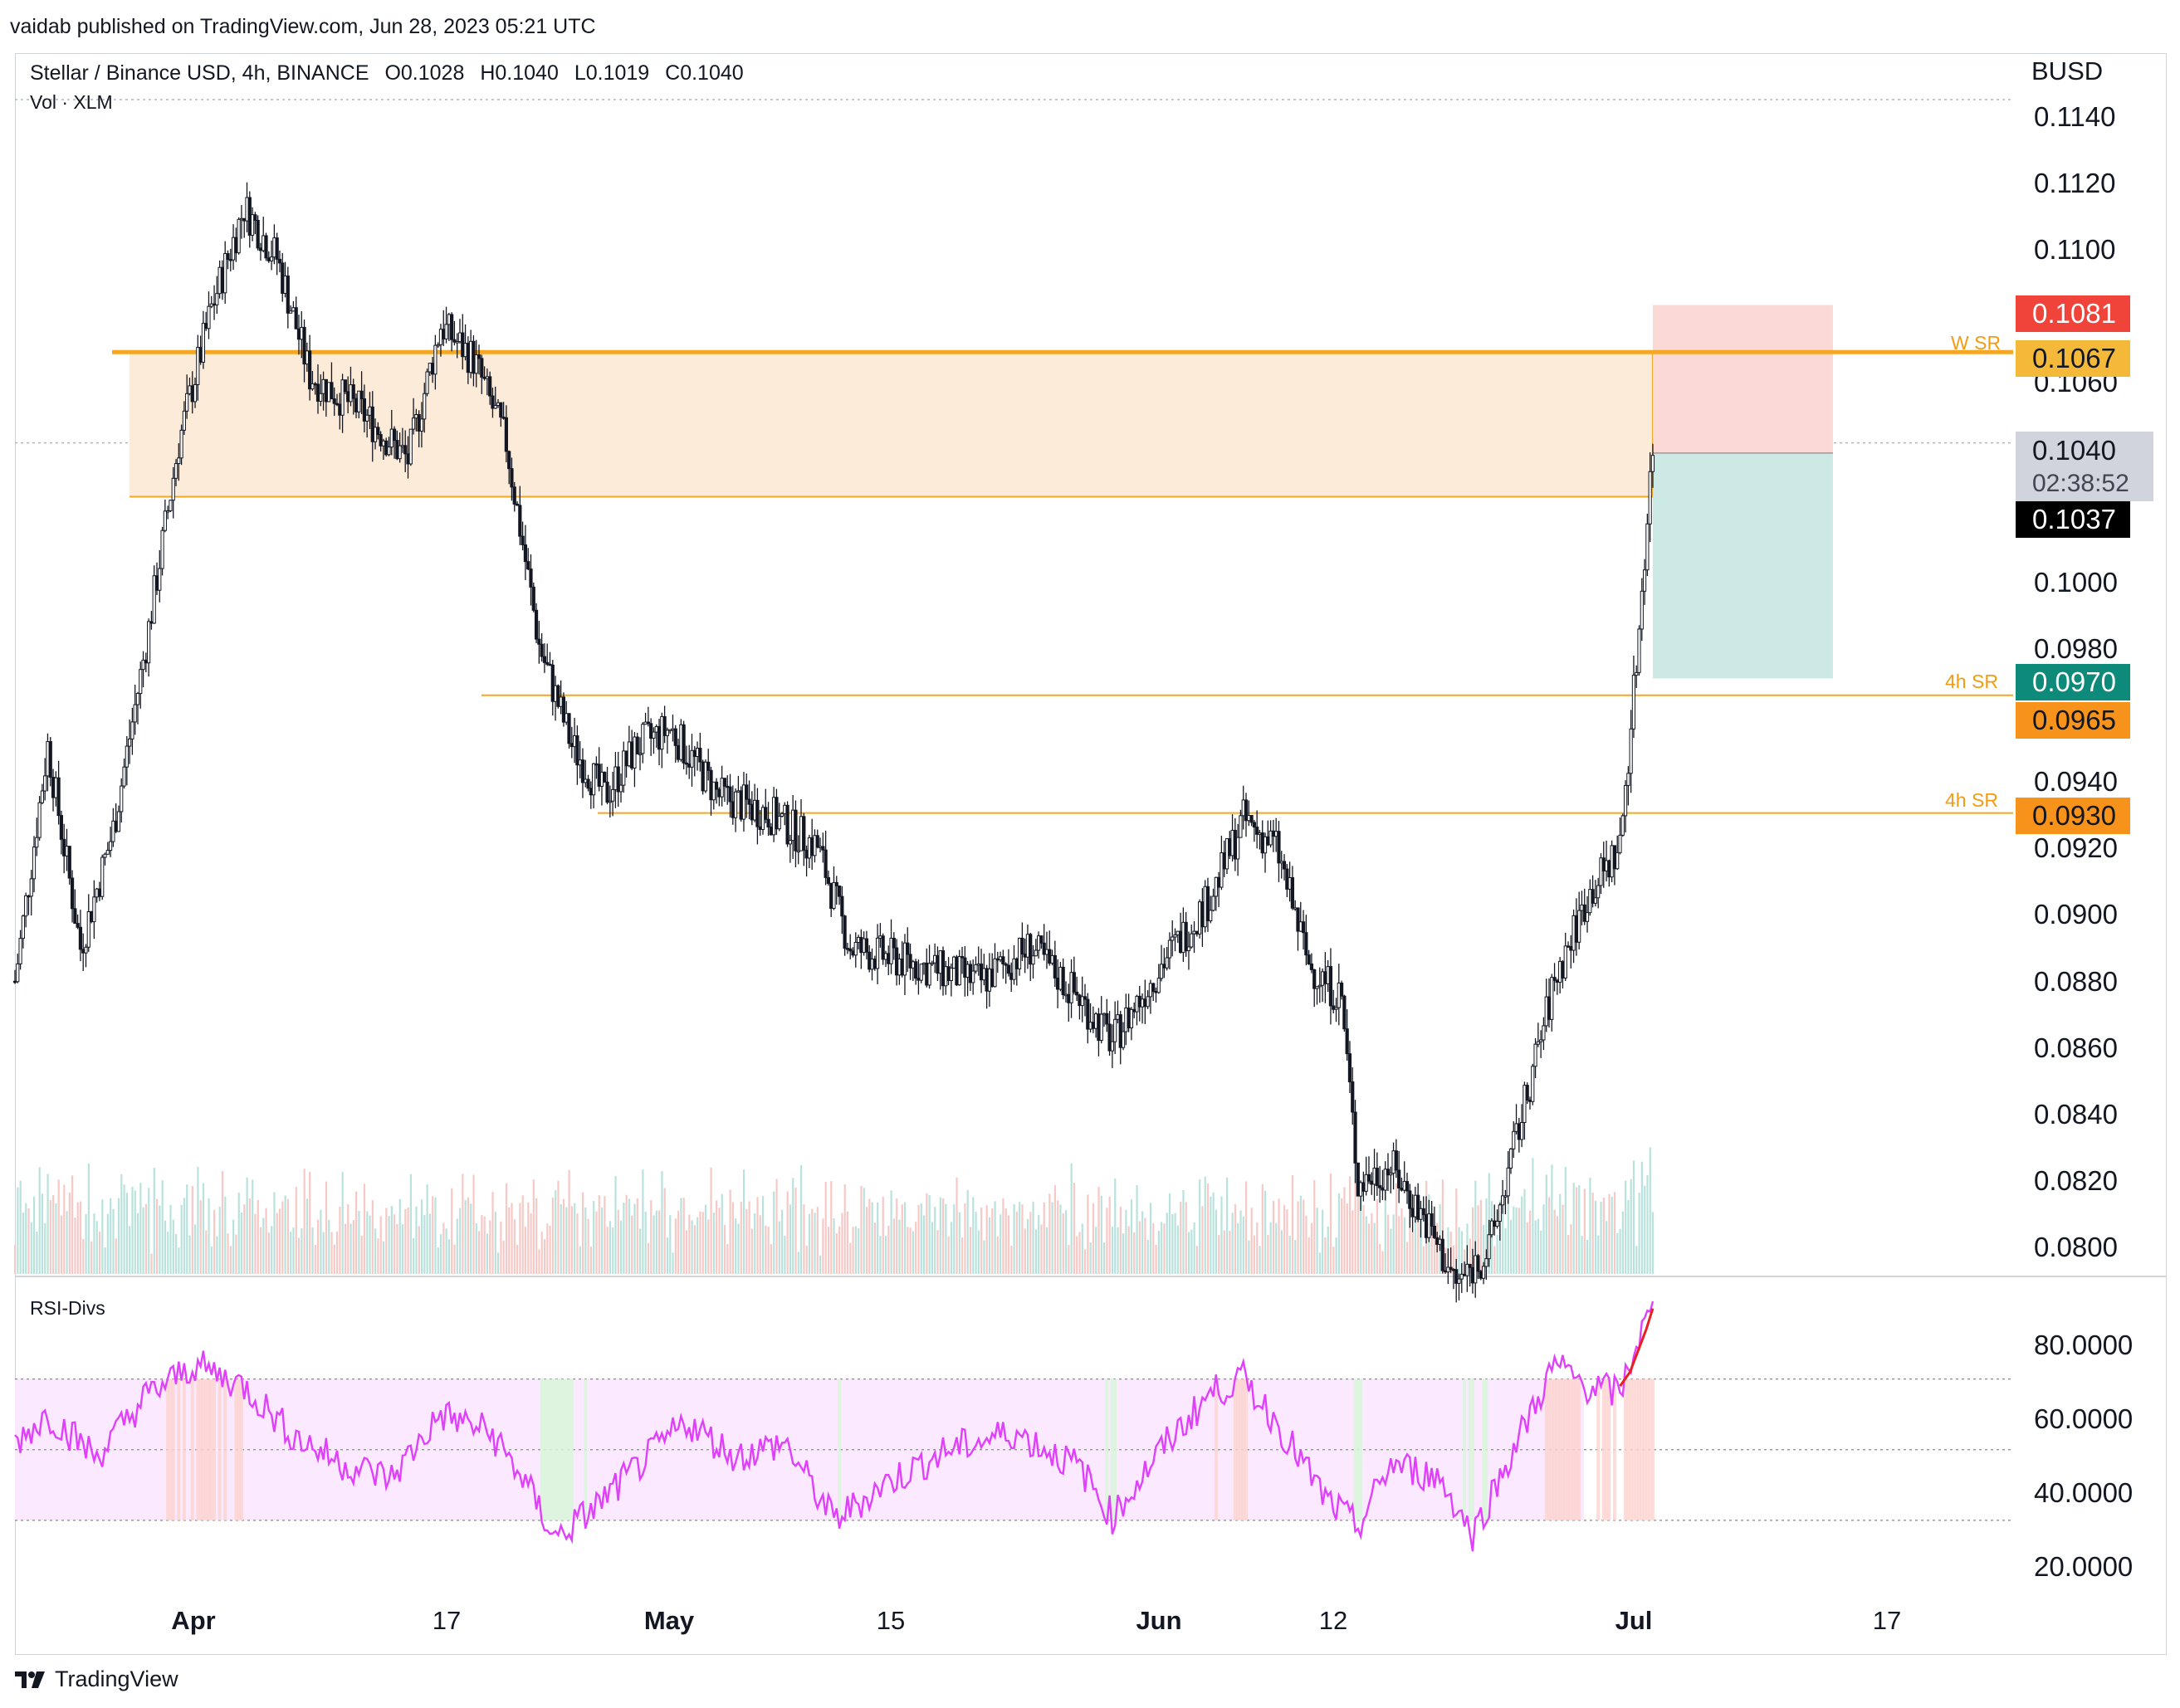  I want to click on rsi-oversold-highlight, so click(567, 1449).